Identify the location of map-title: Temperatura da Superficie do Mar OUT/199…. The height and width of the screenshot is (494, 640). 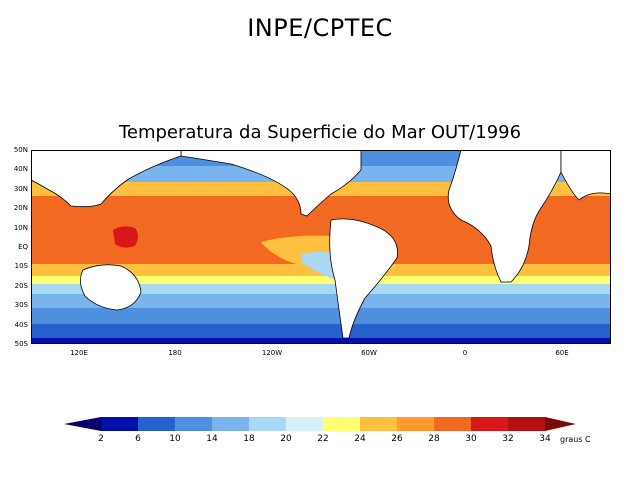
(320, 132).